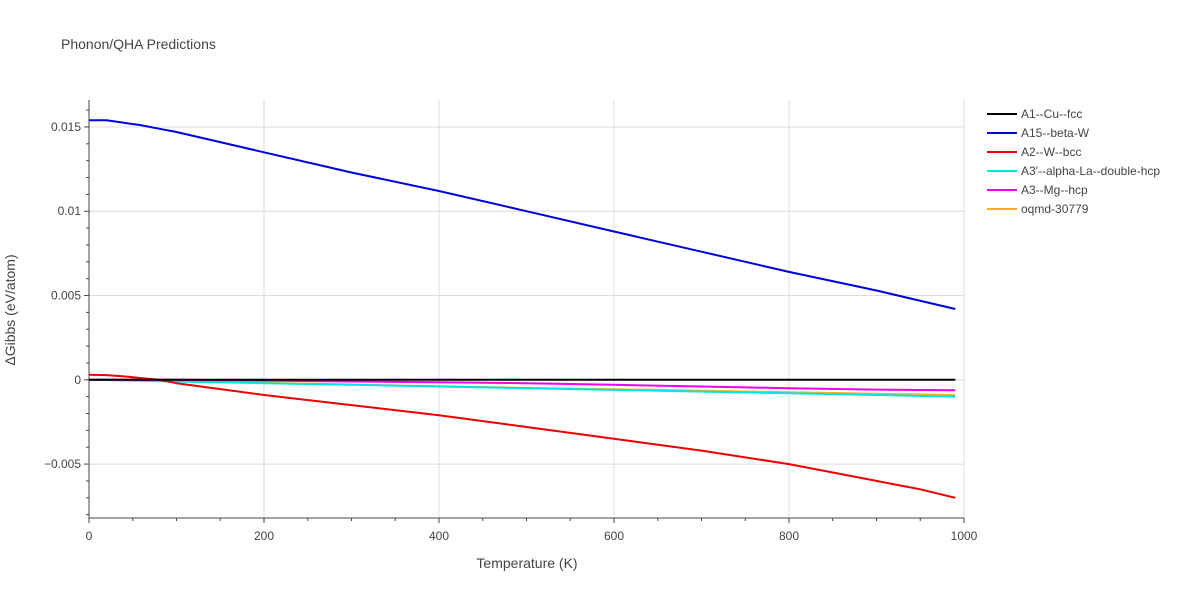 The image size is (1200, 600). I want to click on legend-label: A3'--alpha-La--double-hcp, so click(1090, 171).